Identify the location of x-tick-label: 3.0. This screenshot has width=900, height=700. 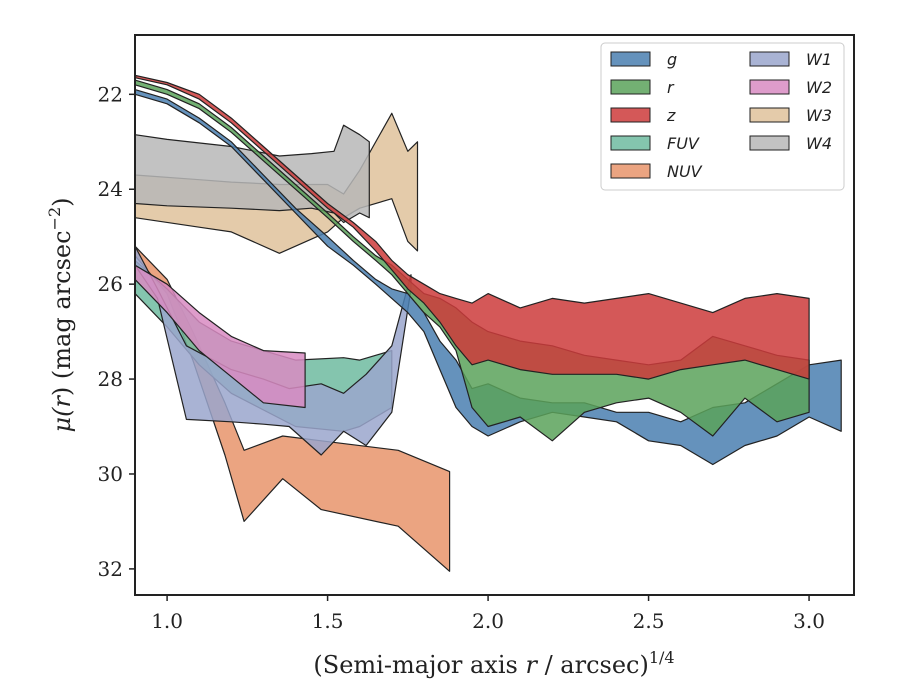
(809, 621).